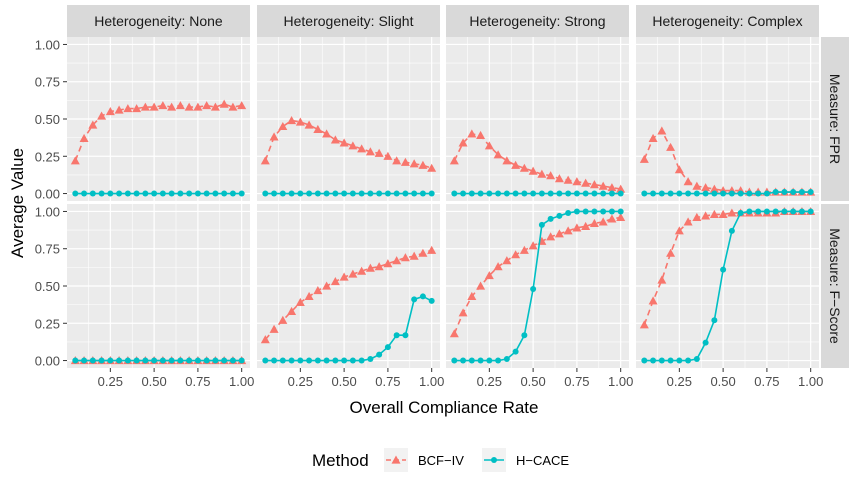  What do you see at coordinates (158, 119) in the screenshot?
I see `panel` at bounding box center [158, 119].